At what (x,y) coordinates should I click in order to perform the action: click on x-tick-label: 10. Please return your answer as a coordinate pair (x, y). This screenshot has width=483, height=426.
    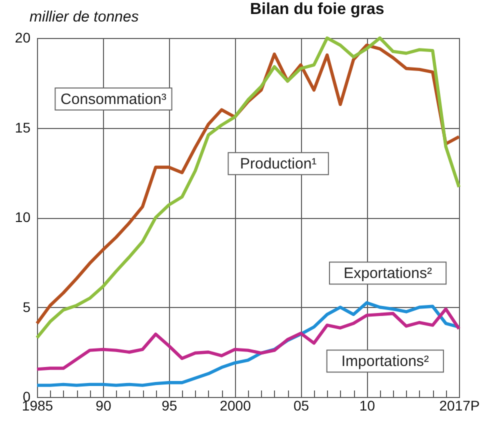
    Looking at the image, I should click on (367, 406).